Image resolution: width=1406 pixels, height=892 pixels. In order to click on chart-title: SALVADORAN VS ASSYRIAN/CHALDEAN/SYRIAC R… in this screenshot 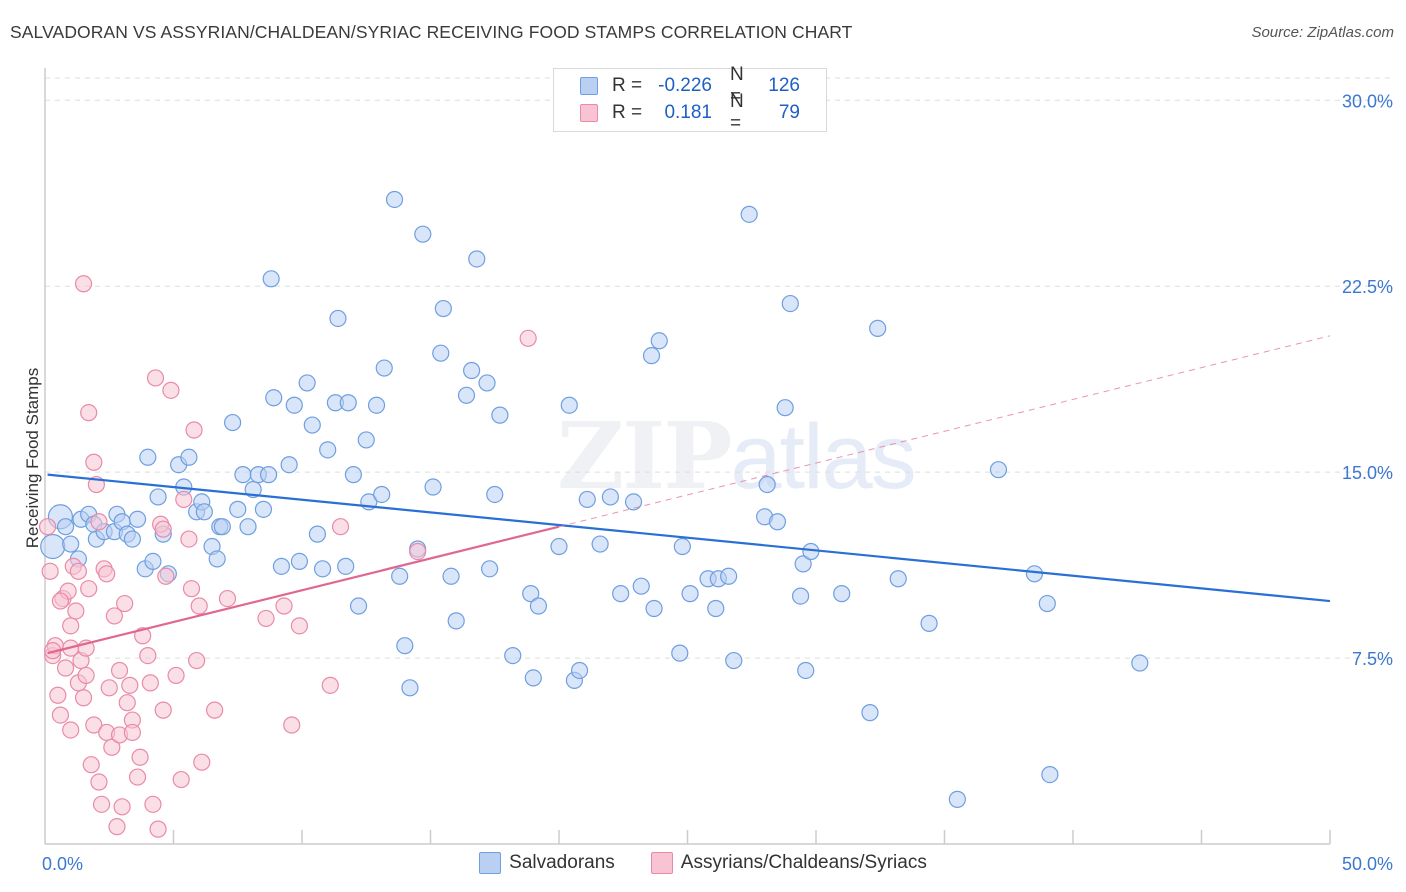, I will do `click(431, 32)`.